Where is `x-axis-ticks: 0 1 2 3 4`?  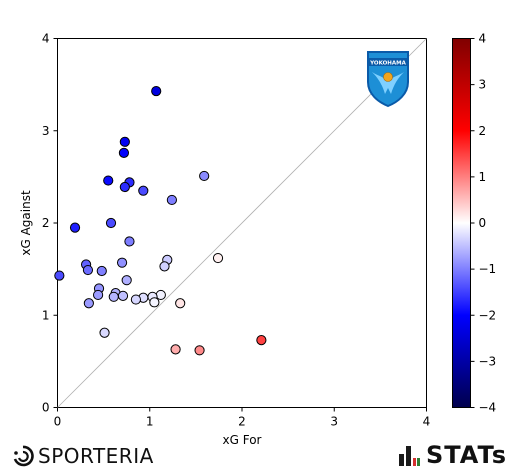
x-axis-ticks: 0 1 2 3 4 is located at coordinates (242, 418).